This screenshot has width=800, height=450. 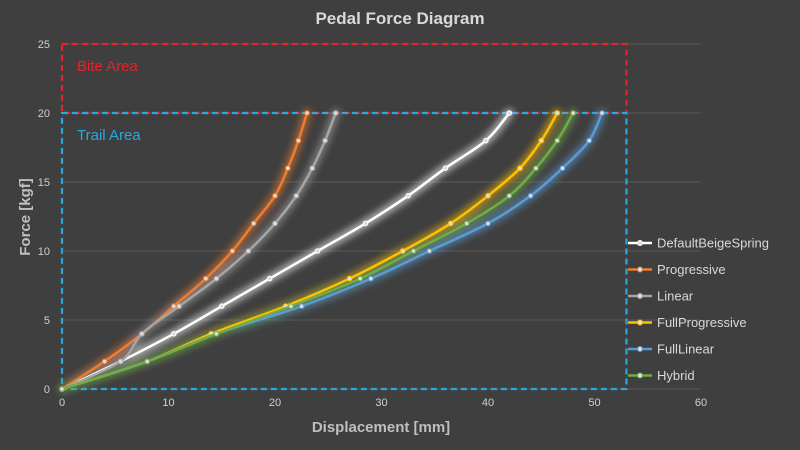 What do you see at coordinates (62, 403) in the screenshot?
I see `x-tick-0: 0` at bounding box center [62, 403].